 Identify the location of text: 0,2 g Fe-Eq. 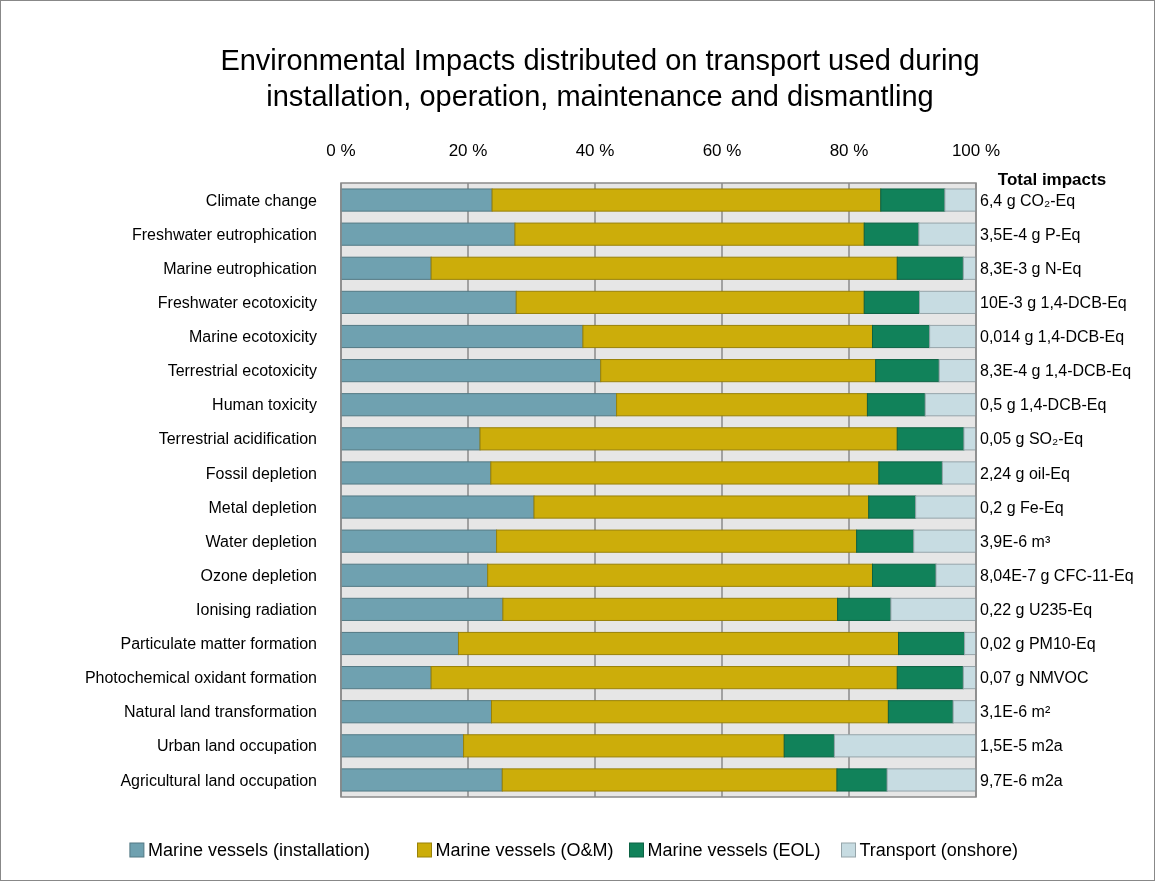
(1022, 507).